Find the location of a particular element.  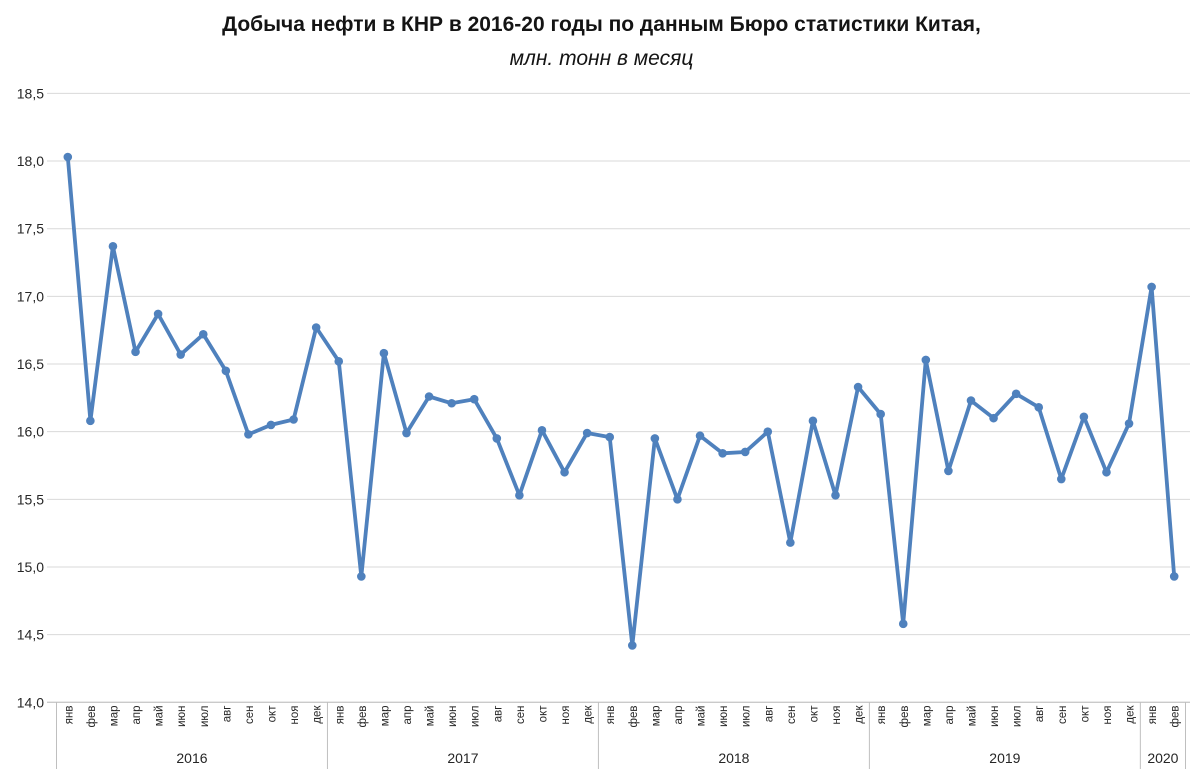

year-label: 2020 is located at coordinates (1162, 758).